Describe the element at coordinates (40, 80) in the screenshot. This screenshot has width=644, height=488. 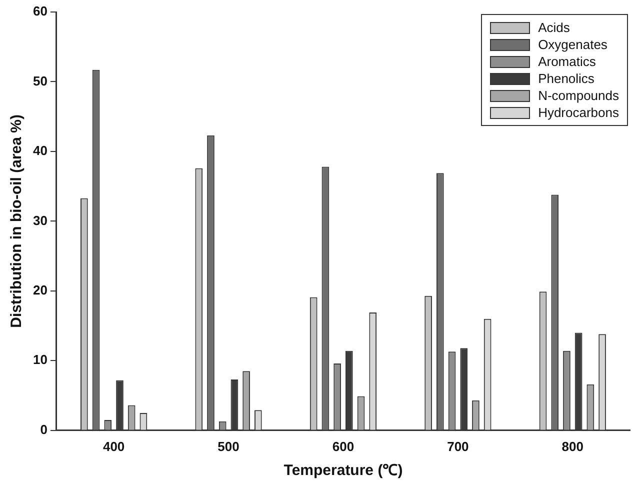
I see `y-tick-label: 50` at that location.